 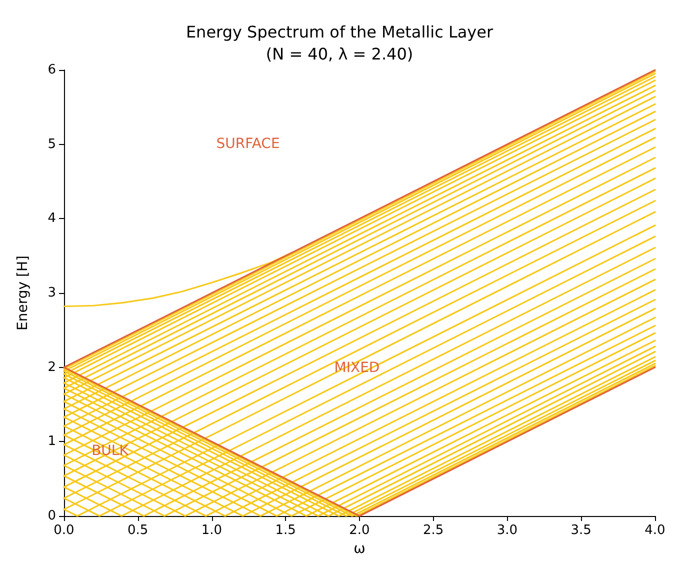 What do you see at coordinates (23, 293) in the screenshot?
I see `y-axis-title: Energy [H]` at bounding box center [23, 293].